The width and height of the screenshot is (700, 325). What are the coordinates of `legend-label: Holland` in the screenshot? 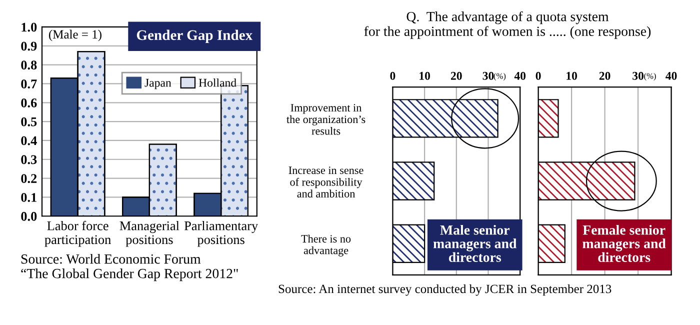 It's located at (217, 82).